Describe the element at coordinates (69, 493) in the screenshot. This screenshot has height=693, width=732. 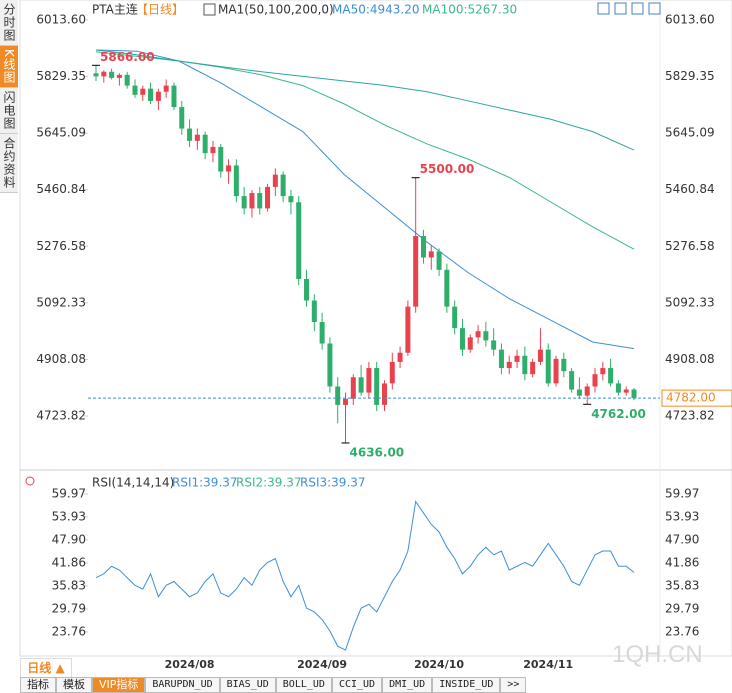
I see `y-tick-label: 59.97` at that location.